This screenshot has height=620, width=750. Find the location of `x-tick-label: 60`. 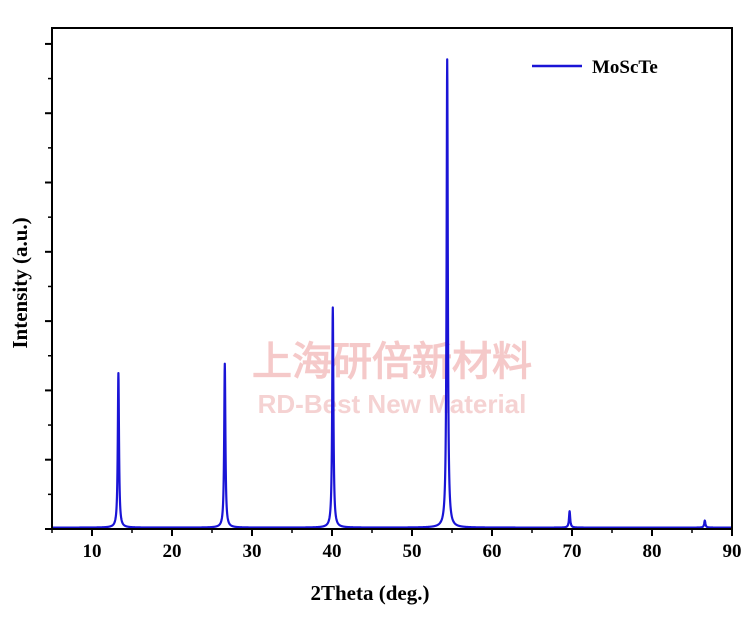

x-tick-label: 60 is located at coordinates (492, 551).